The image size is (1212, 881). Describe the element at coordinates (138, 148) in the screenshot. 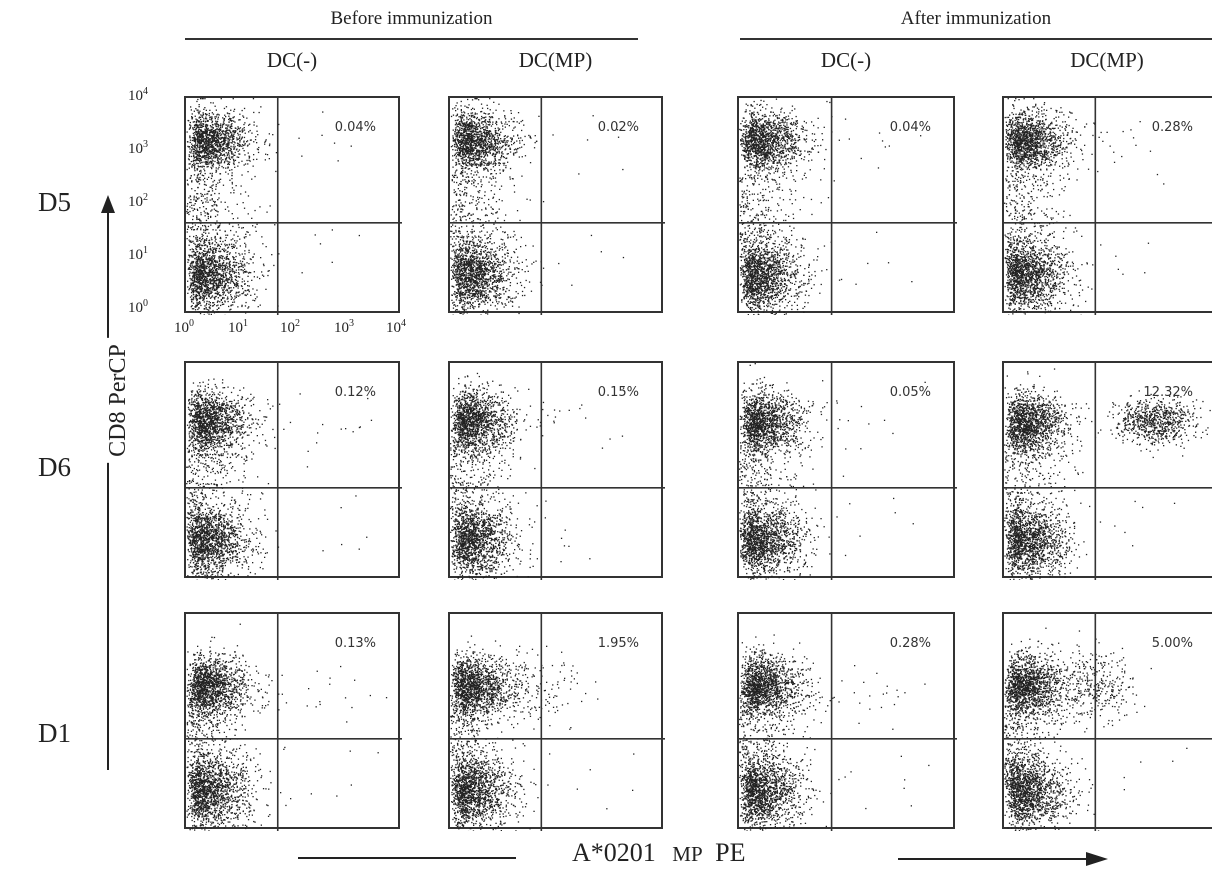

I see `y-tick-label: 103` at that location.